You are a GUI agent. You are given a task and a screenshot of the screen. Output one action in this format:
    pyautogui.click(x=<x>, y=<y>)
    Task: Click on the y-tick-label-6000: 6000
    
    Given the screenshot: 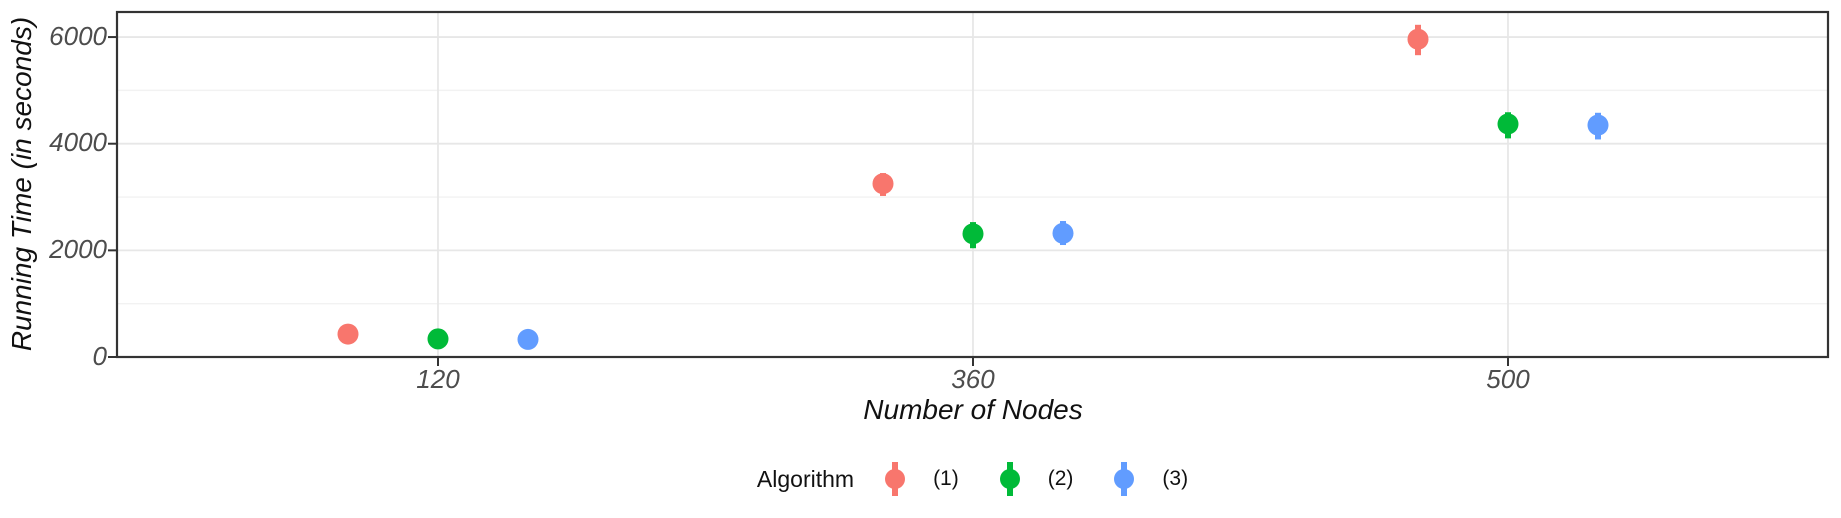 What is the action you would take?
    pyautogui.click(x=78, y=35)
    